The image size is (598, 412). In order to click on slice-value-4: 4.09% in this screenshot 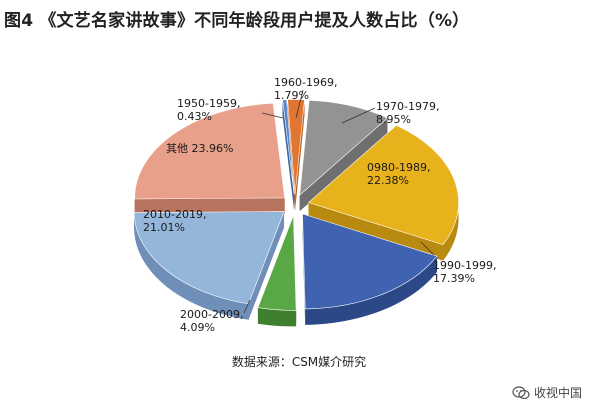, I will do `click(197, 327)`.